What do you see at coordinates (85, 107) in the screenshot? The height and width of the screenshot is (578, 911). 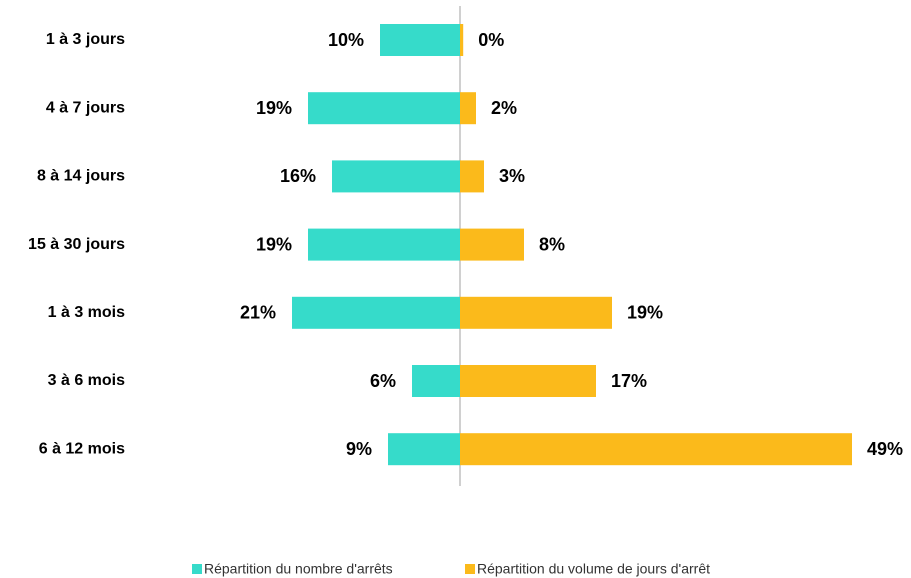 I see `category-label: 4 à 7 jours` at bounding box center [85, 107].